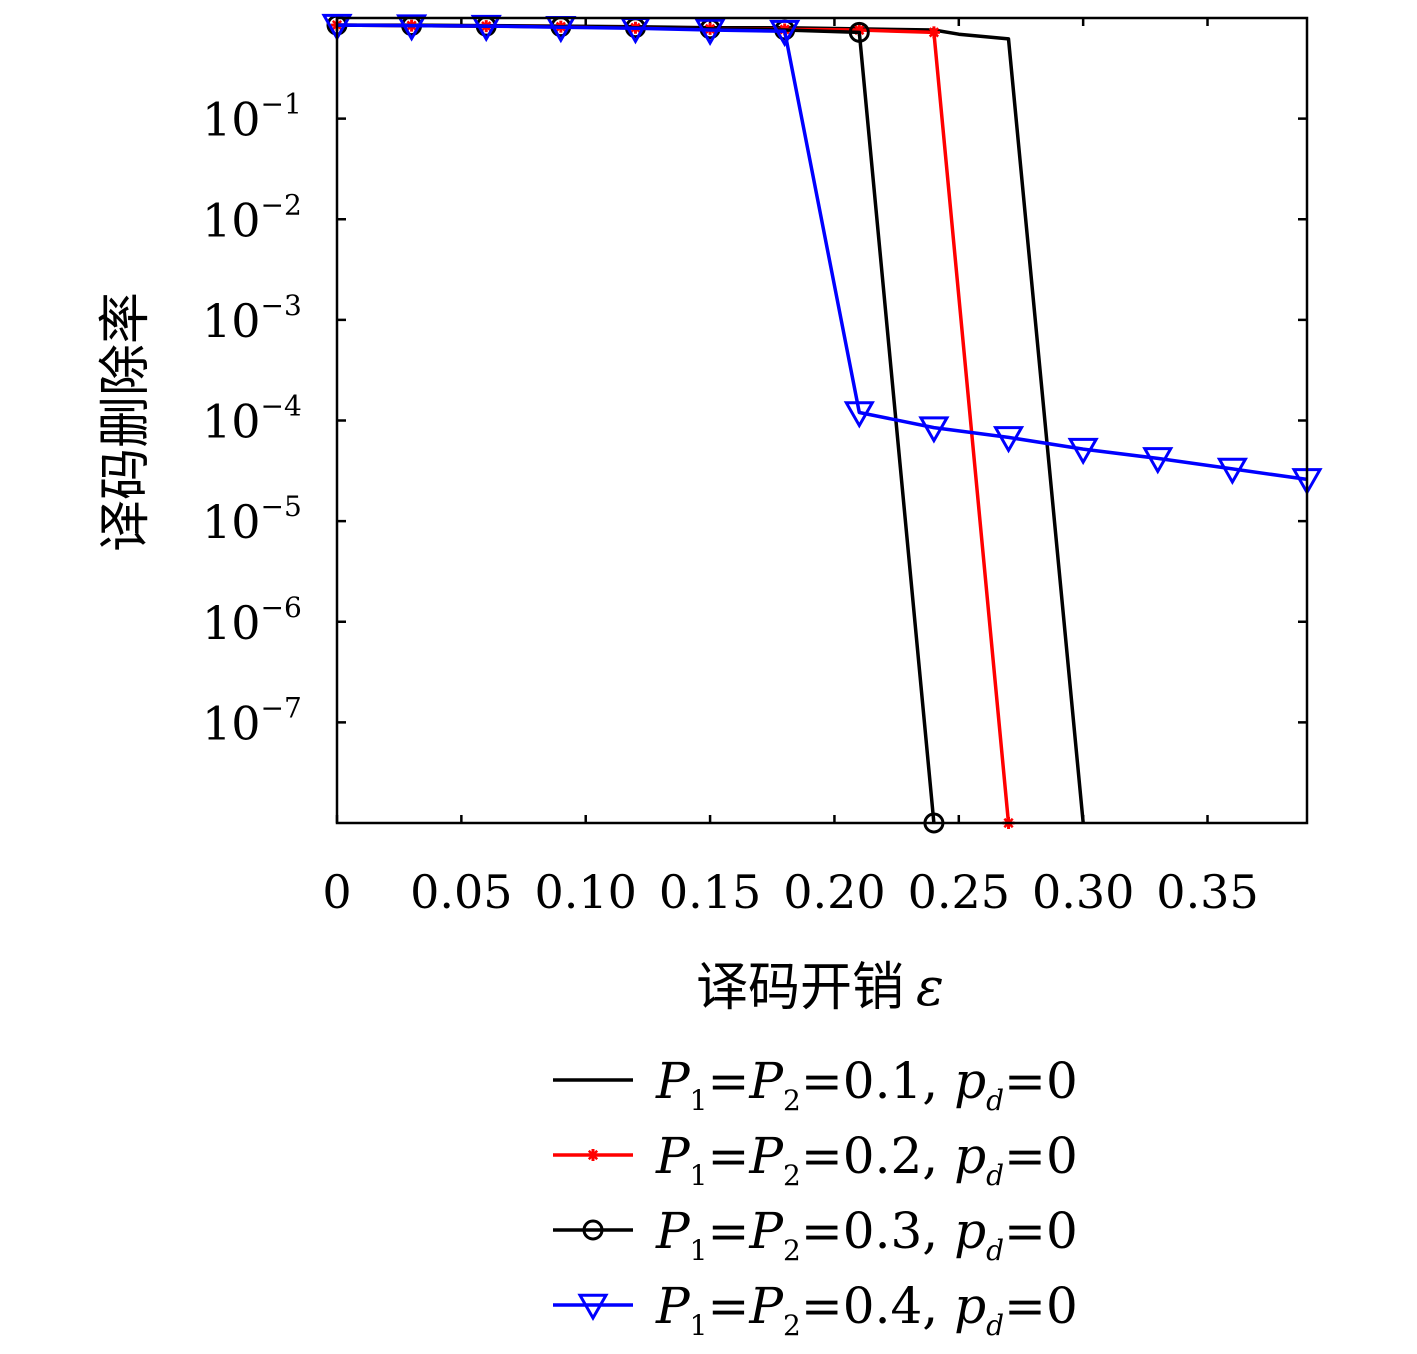  What do you see at coordinates (930, 988) in the screenshot?
I see `x-axis-label-symbol: ε` at bounding box center [930, 988].